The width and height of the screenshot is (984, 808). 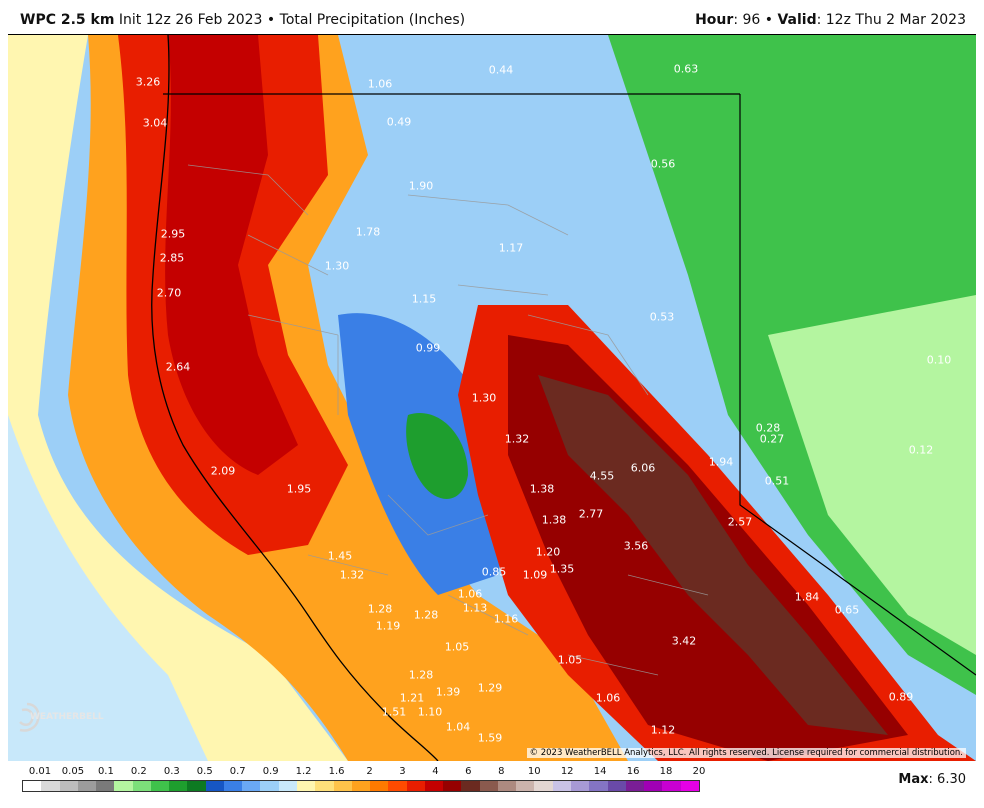 I want to click on precip-value-label: 1.95, so click(x=299, y=489).